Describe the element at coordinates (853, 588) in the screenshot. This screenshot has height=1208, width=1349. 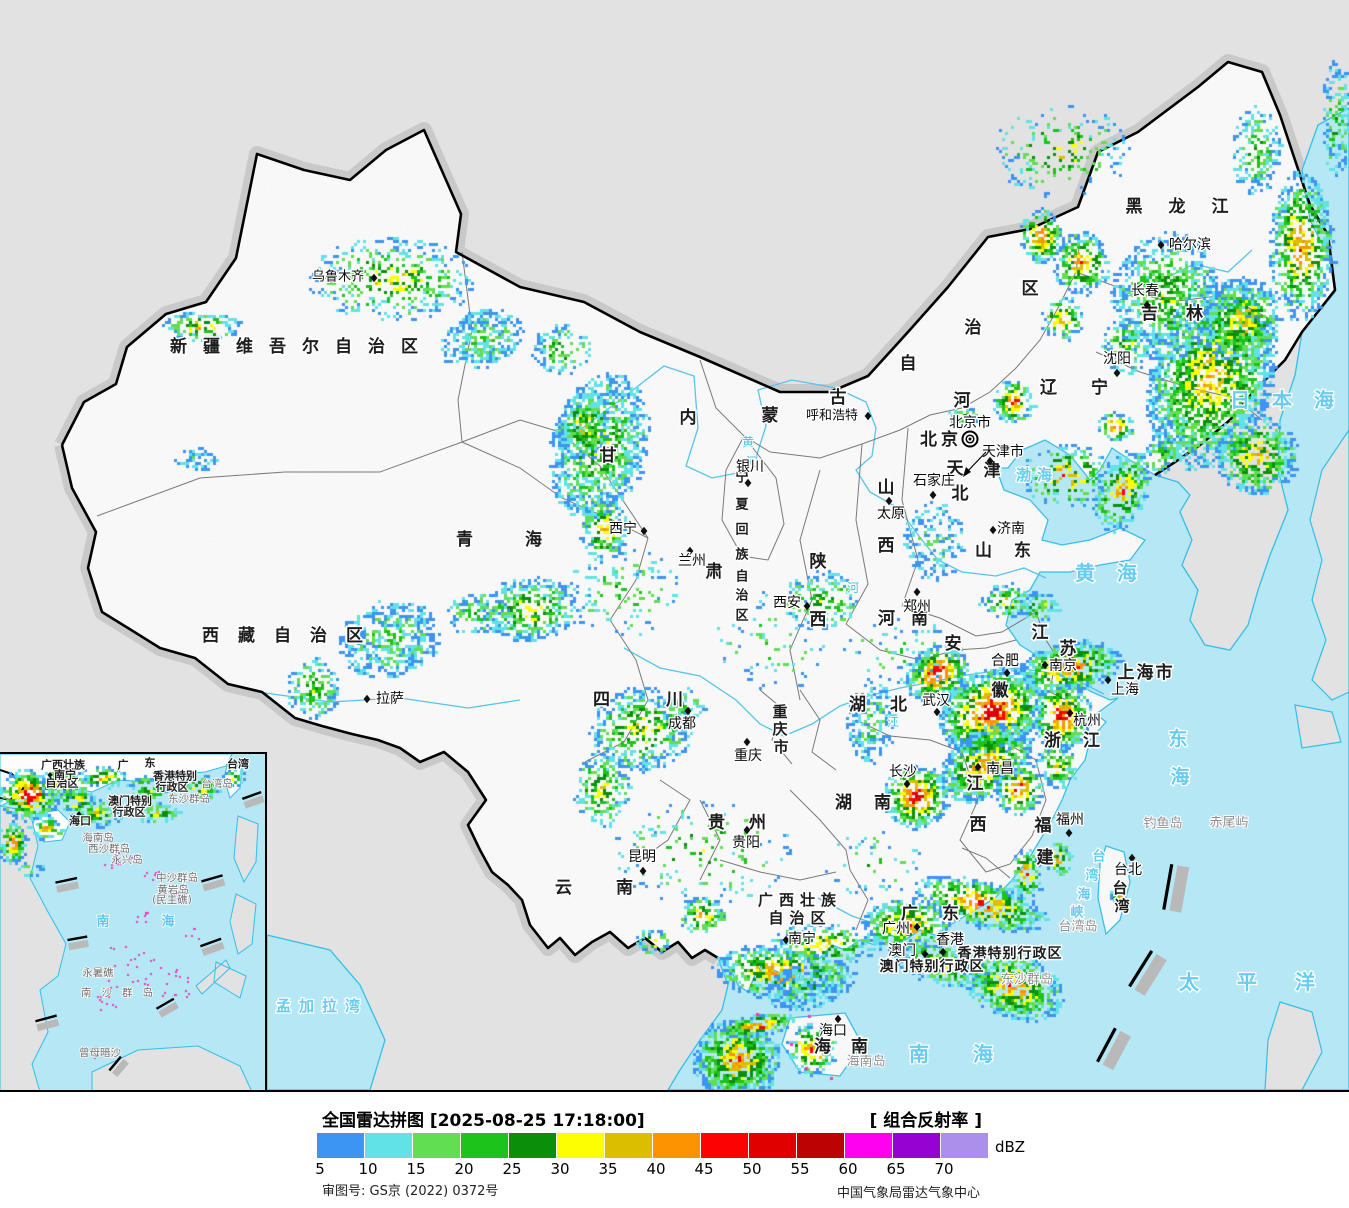
I see `river-label: 河` at that location.